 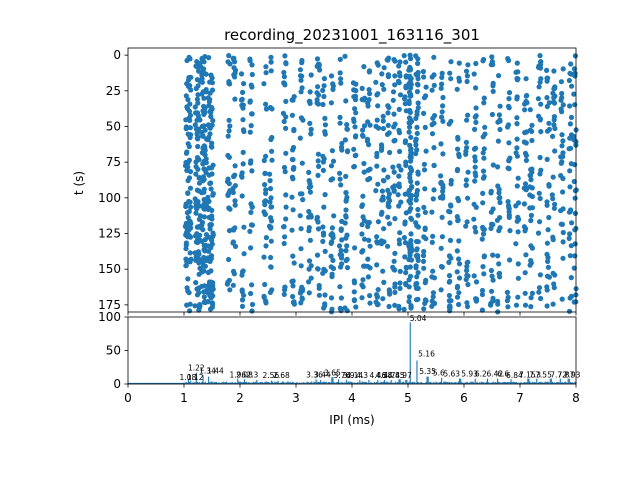 What do you see at coordinates (296, 398) in the screenshot?
I see `histogram-xtick-label: 3` at bounding box center [296, 398].